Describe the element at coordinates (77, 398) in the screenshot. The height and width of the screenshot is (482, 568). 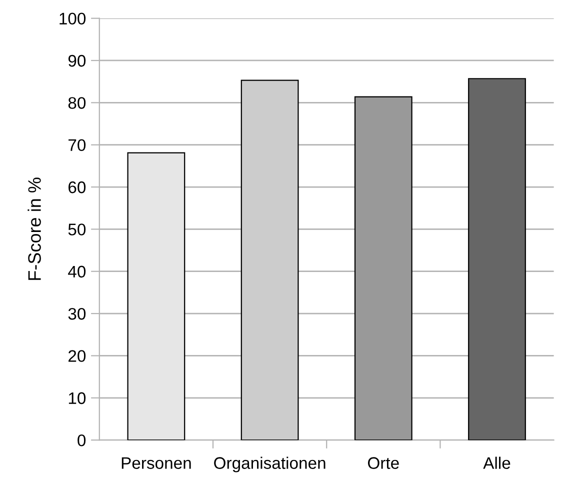
I see `y-tick-label: 10` at that location.